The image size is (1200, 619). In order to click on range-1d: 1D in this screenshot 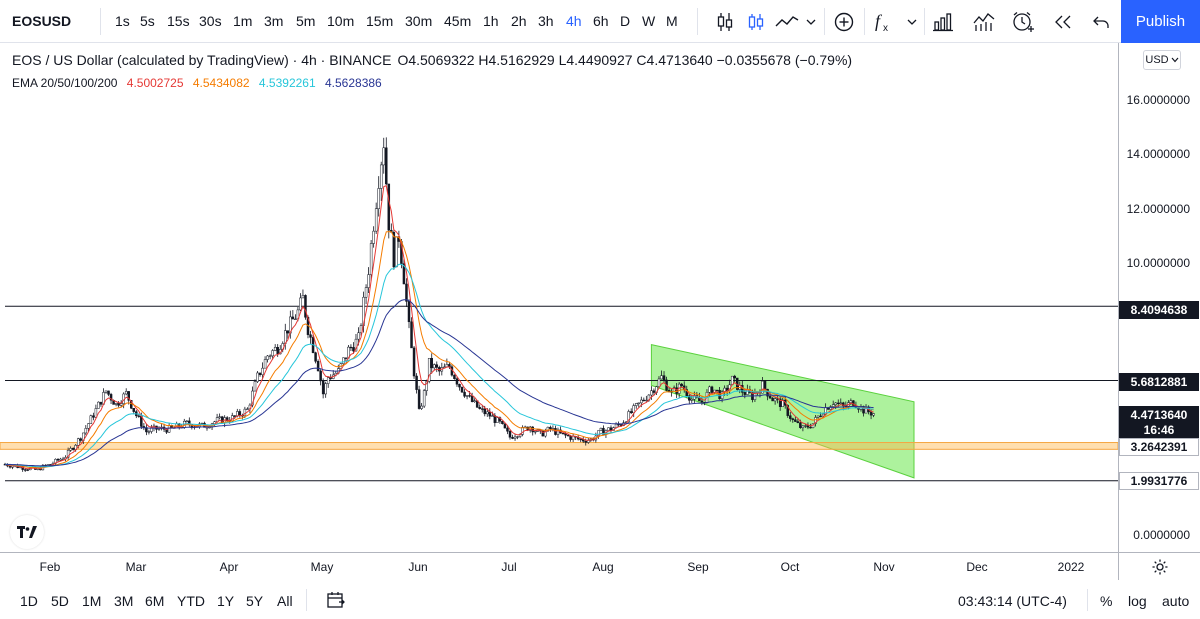, I will do `click(29, 601)`.